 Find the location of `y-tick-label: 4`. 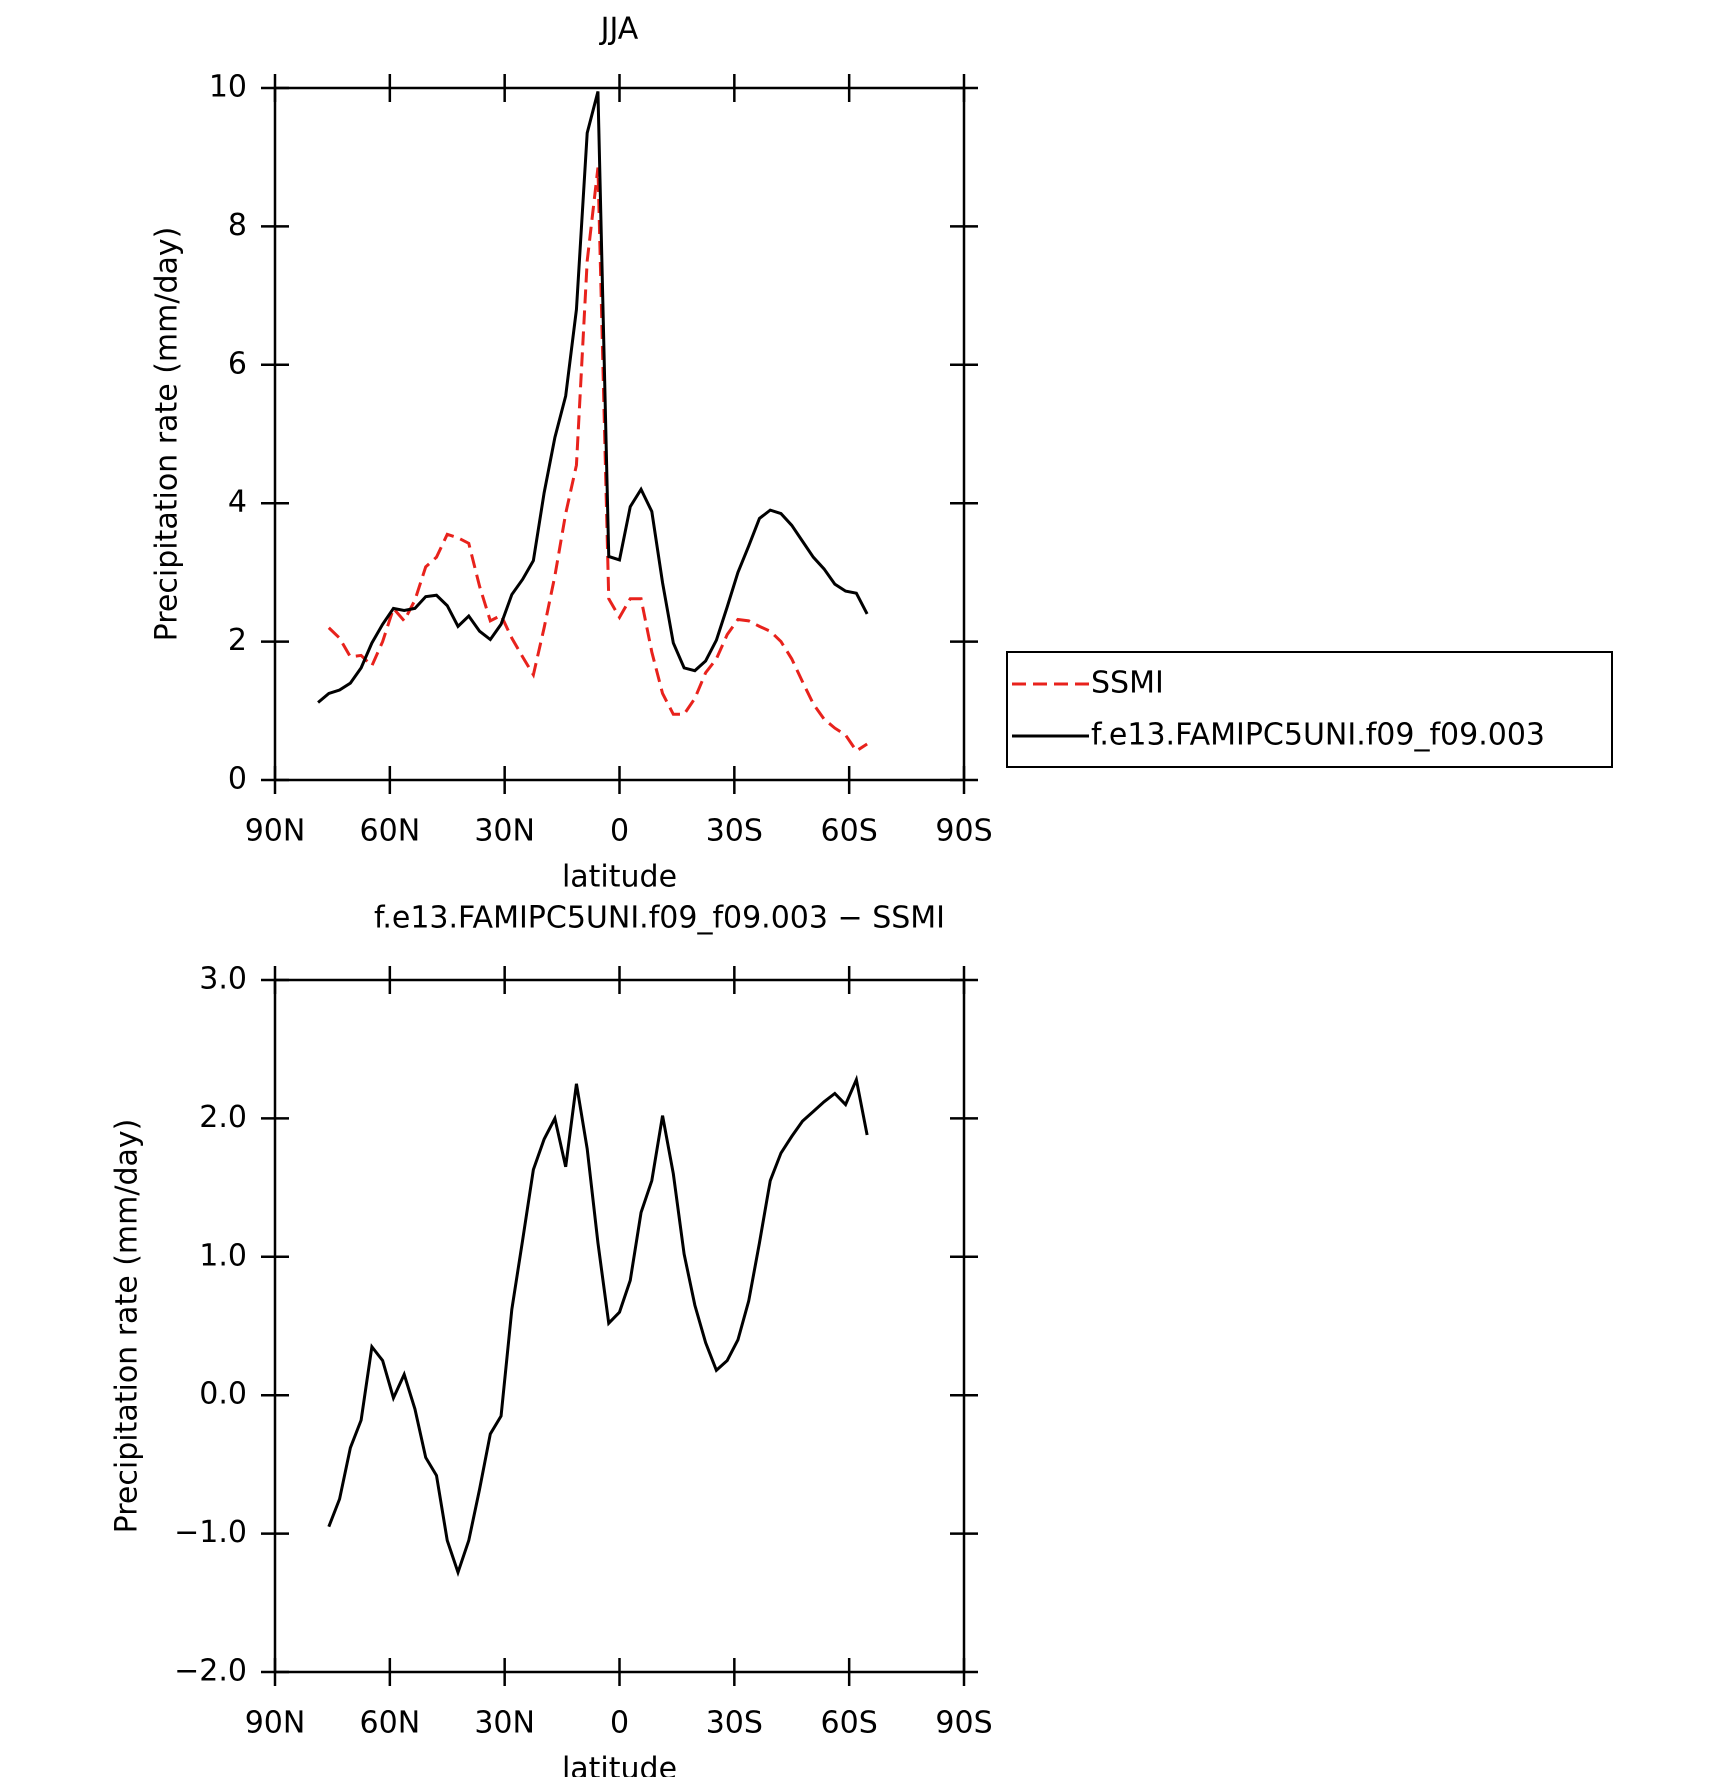

y-tick-label: 4 is located at coordinates (237, 502).